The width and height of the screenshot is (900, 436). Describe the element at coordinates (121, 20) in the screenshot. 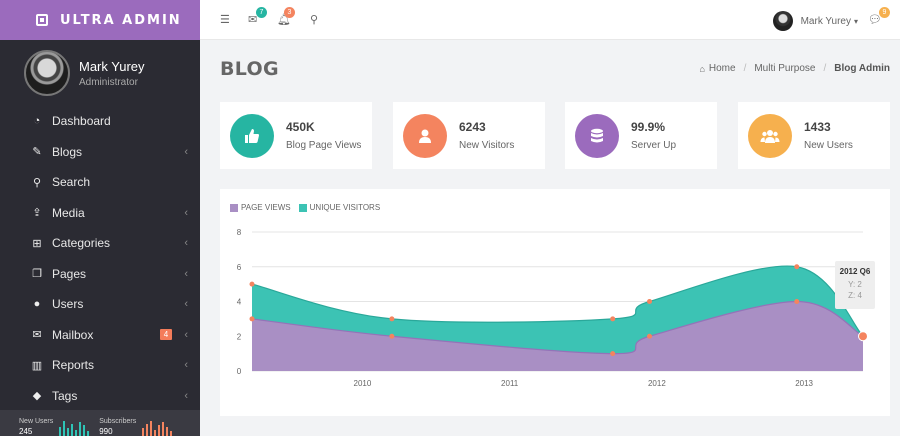

I see `brand-name: ULTRA ADMIN` at that location.